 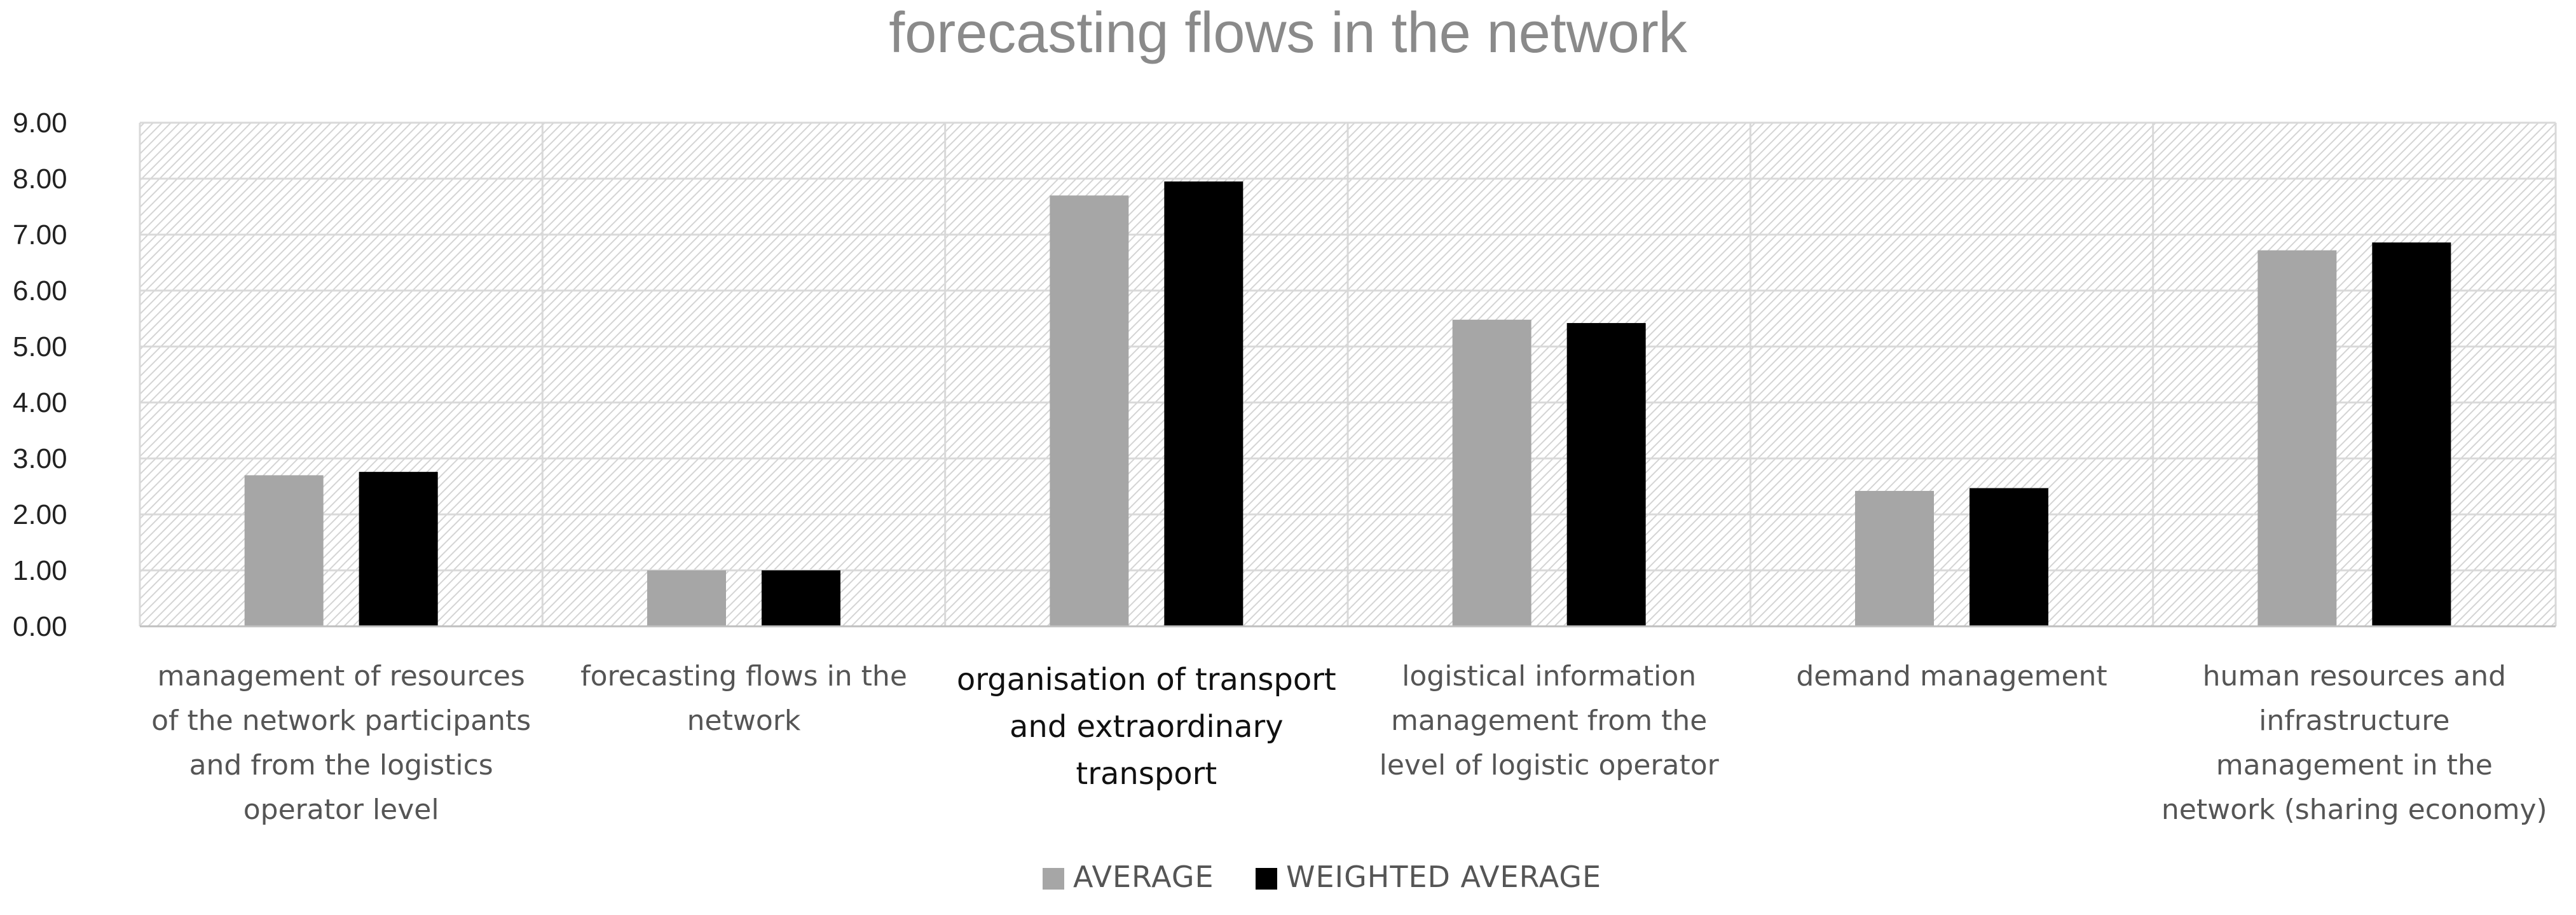 I want to click on y-tick-label: 6.00, so click(x=40, y=290).